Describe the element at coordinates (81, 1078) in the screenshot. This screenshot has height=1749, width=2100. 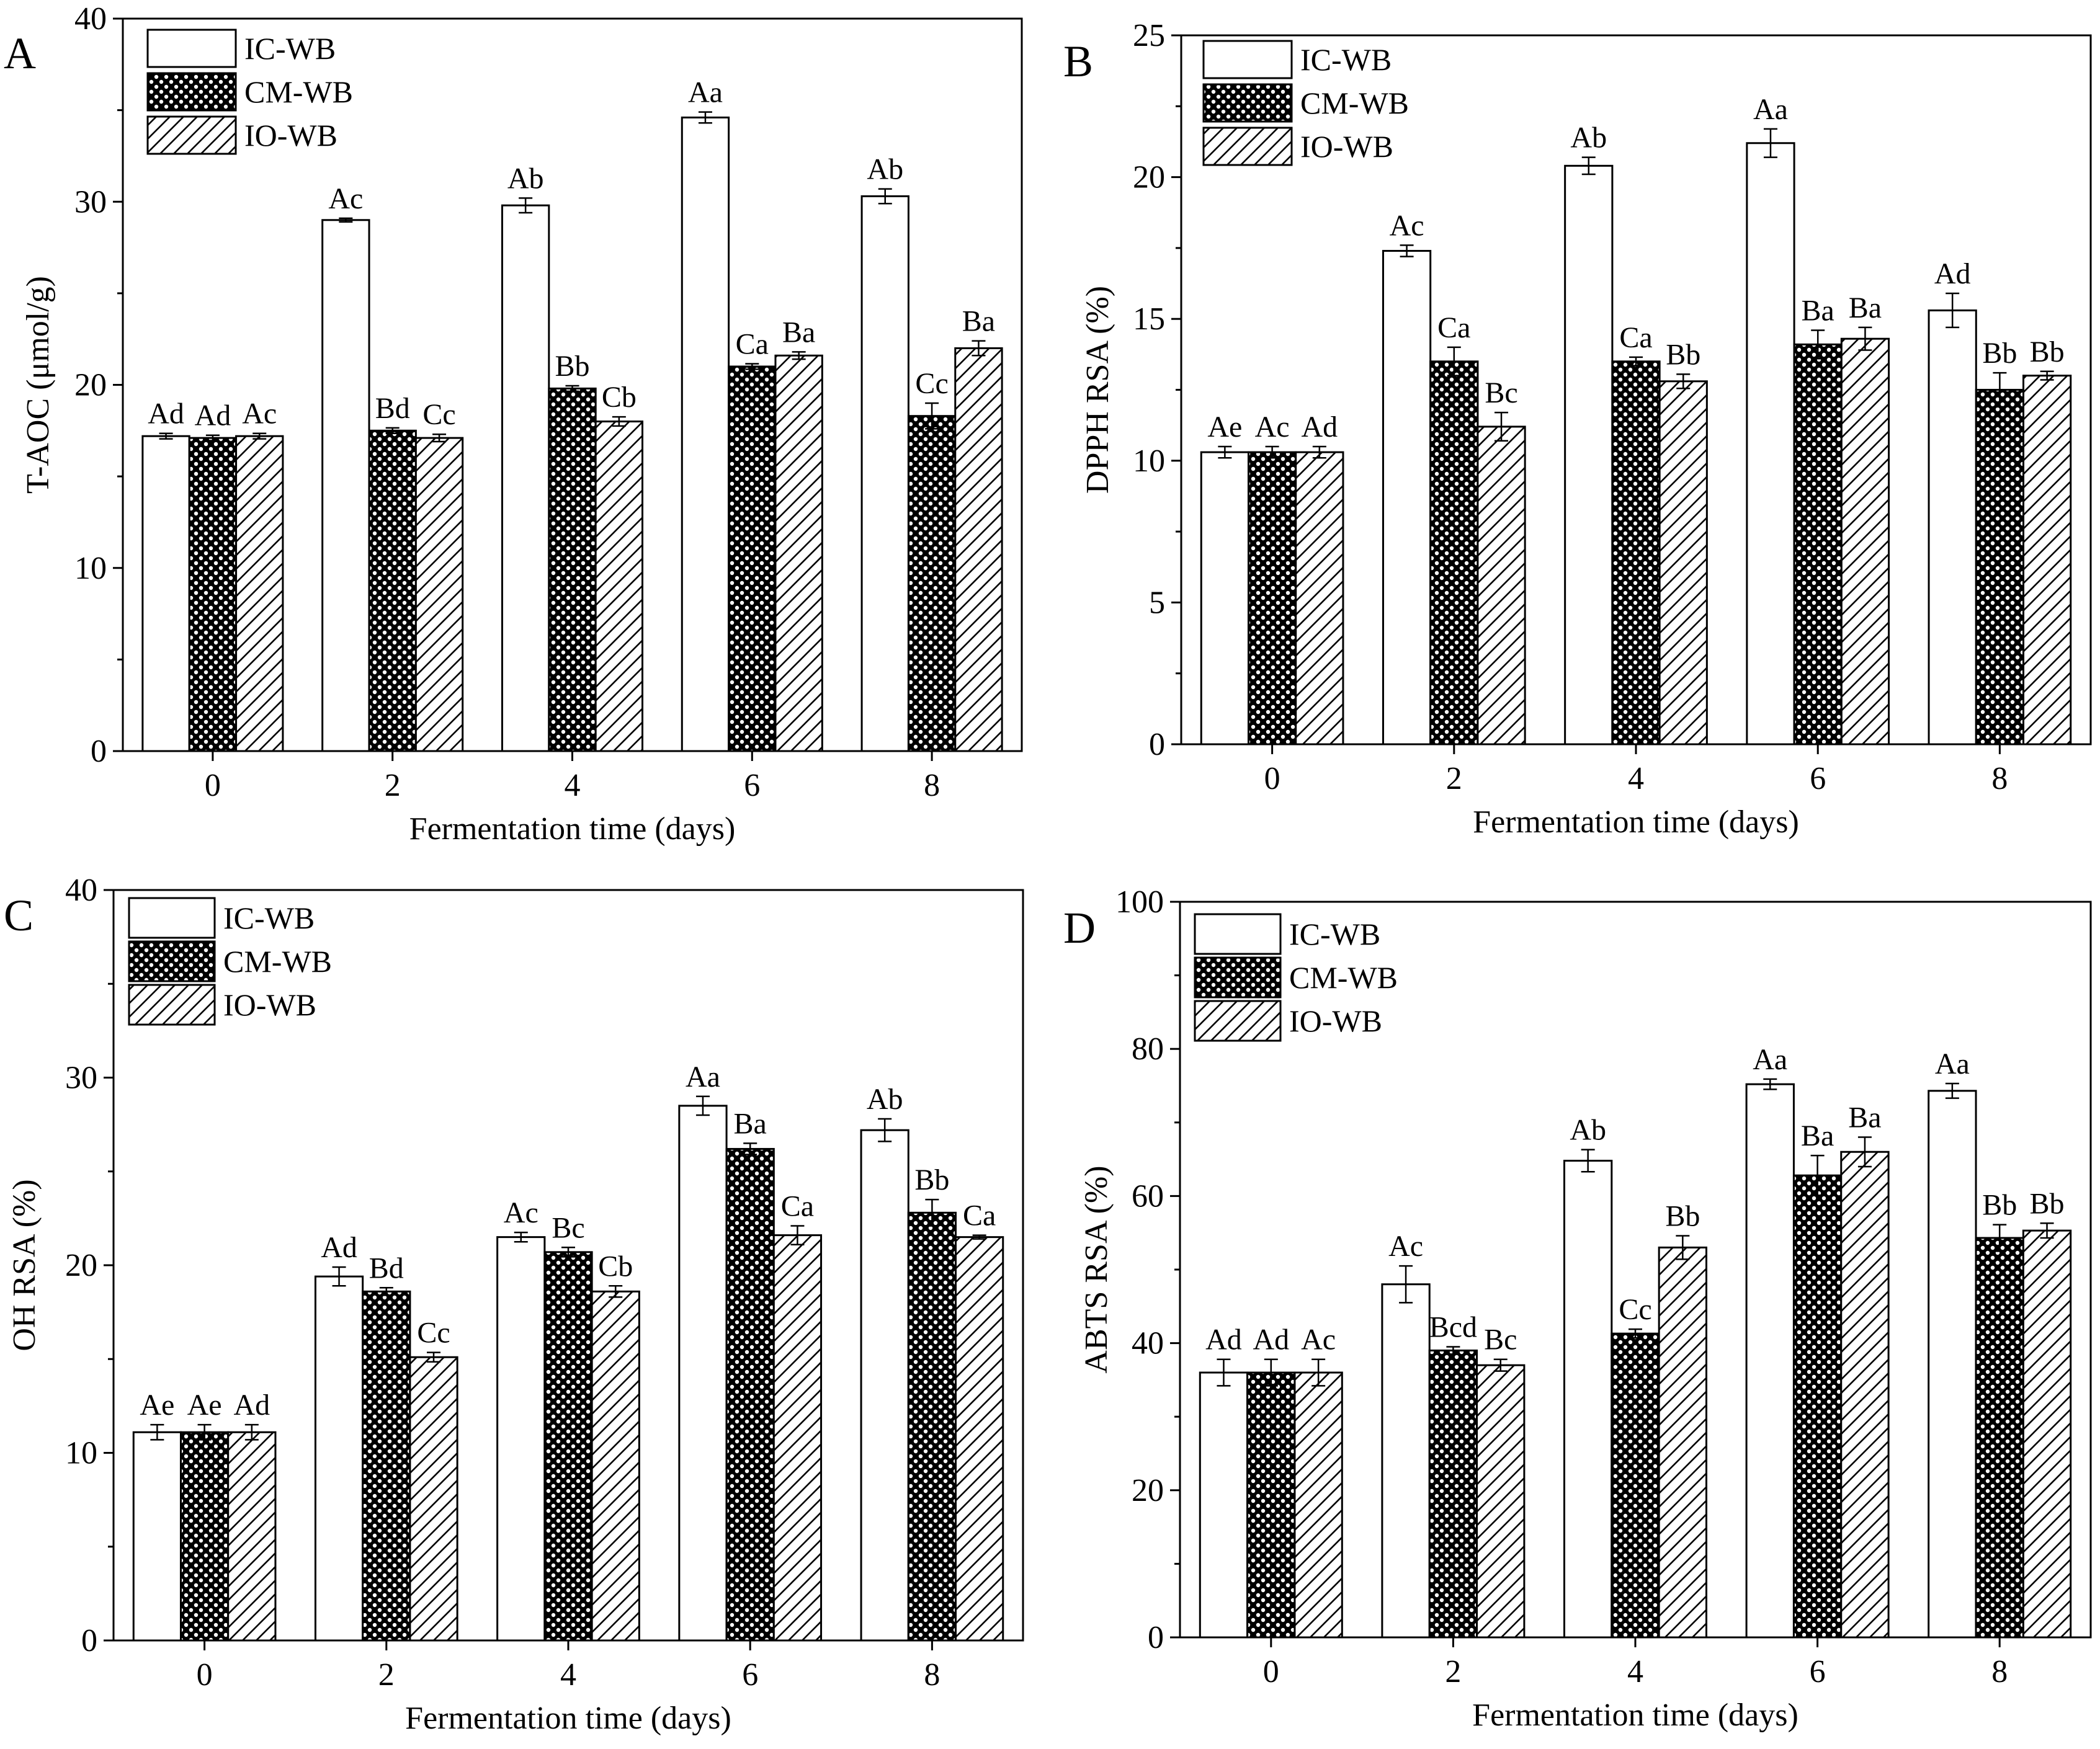
I see `y-tick-label: 30` at that location.